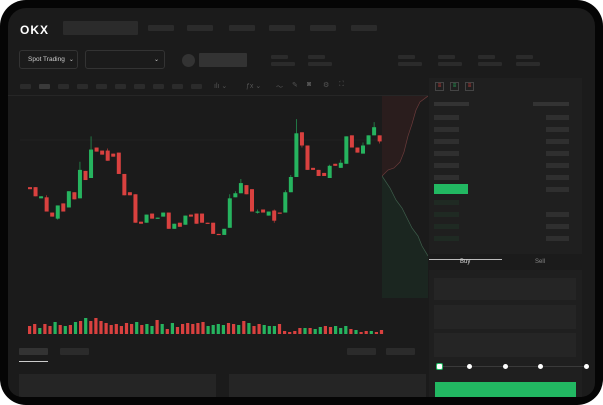 The width and height of the screenshot is (603, 405). What do you see at coordinates (254, 86) in the screenshot?
I see `indicator-icon: ƒx ⌄` at bounding box center [254, 86].